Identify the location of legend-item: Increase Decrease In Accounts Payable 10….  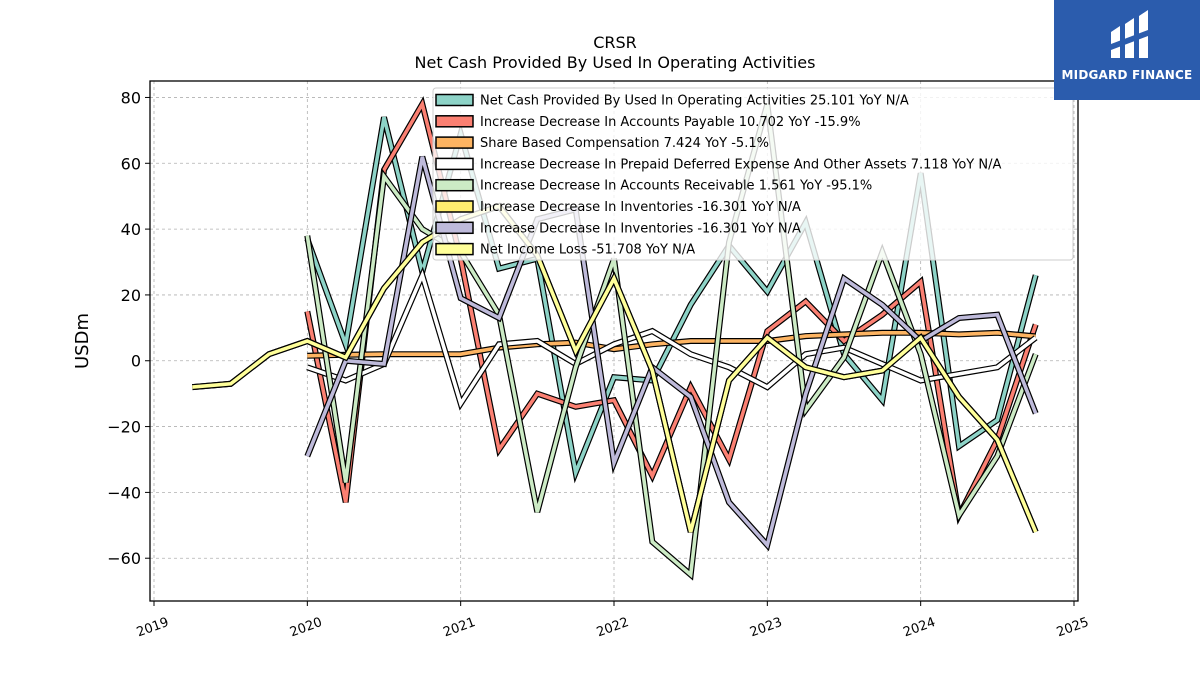
(648, 122).